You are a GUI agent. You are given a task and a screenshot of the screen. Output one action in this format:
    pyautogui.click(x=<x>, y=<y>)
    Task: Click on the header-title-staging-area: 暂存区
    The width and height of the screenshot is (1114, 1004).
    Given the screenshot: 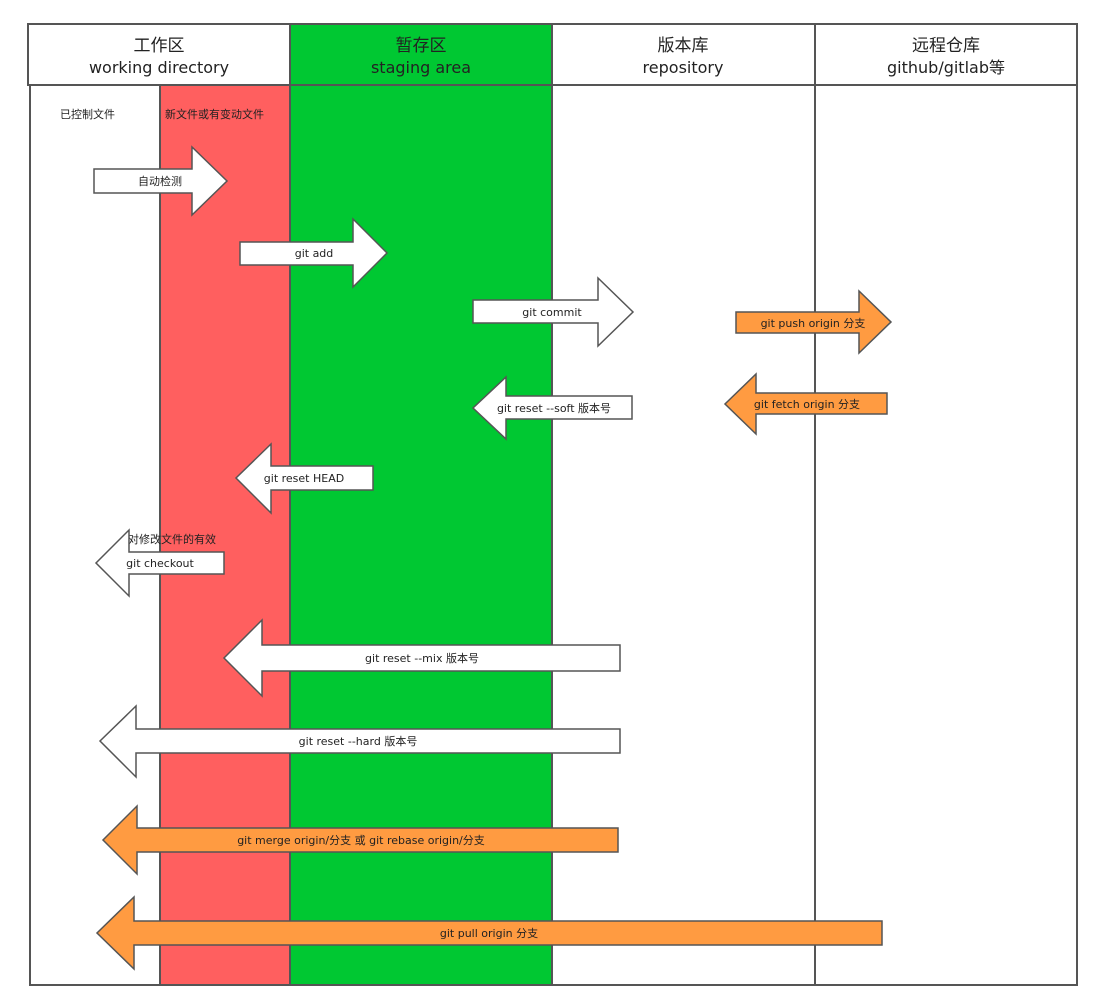 What is the action you would take?
    pyautogui.click(x=421, y=46)
    